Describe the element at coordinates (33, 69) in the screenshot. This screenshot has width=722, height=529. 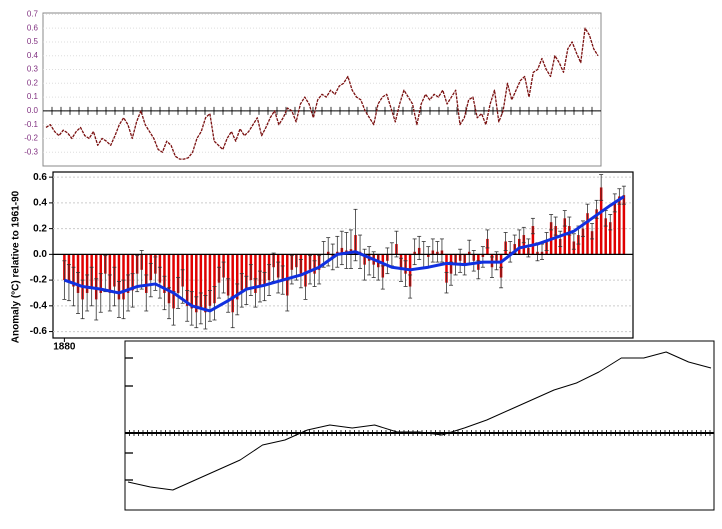
I see `y-tick-label: 0.3` at that location.